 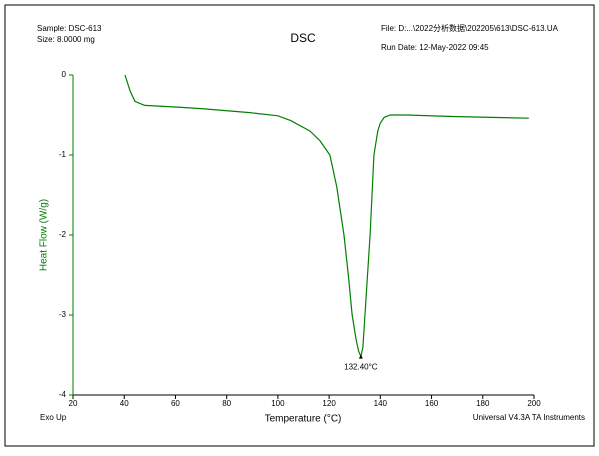 I want to click on annotation-marker, so click(x=360, y=356).